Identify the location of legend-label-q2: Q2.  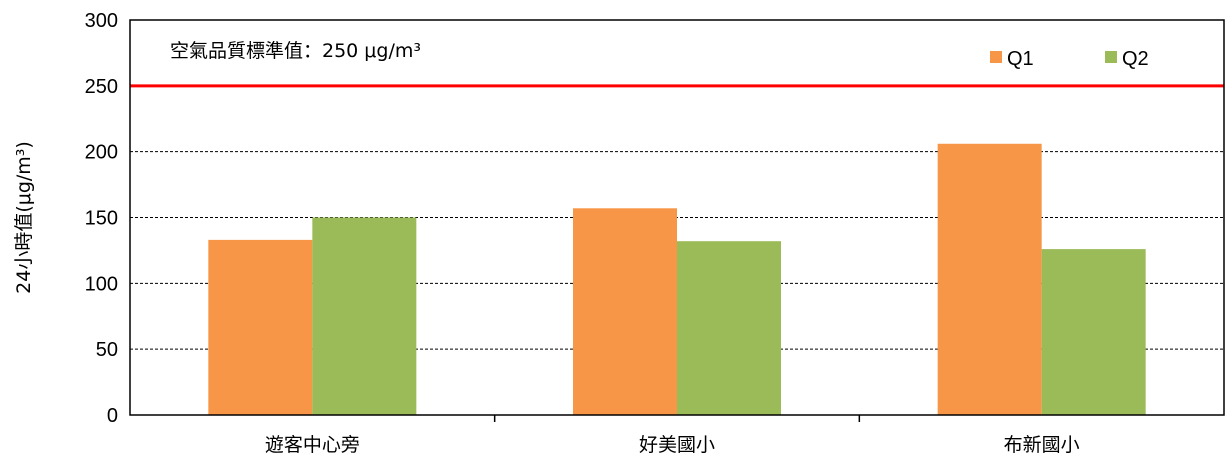
(1135, 59).